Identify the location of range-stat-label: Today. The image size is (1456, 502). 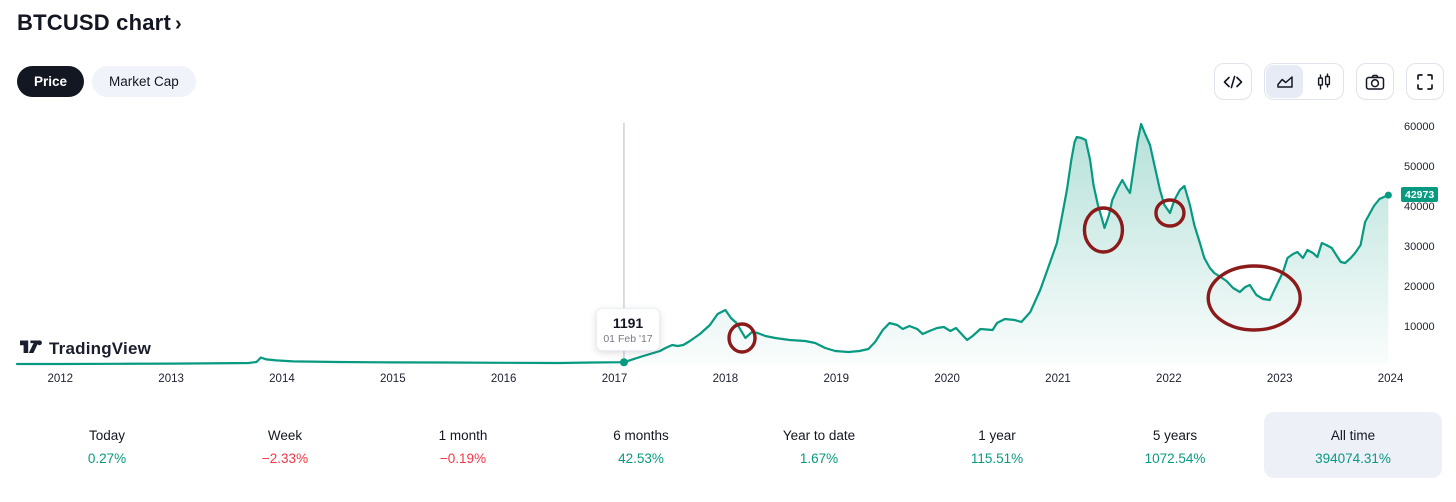
(107, 435).